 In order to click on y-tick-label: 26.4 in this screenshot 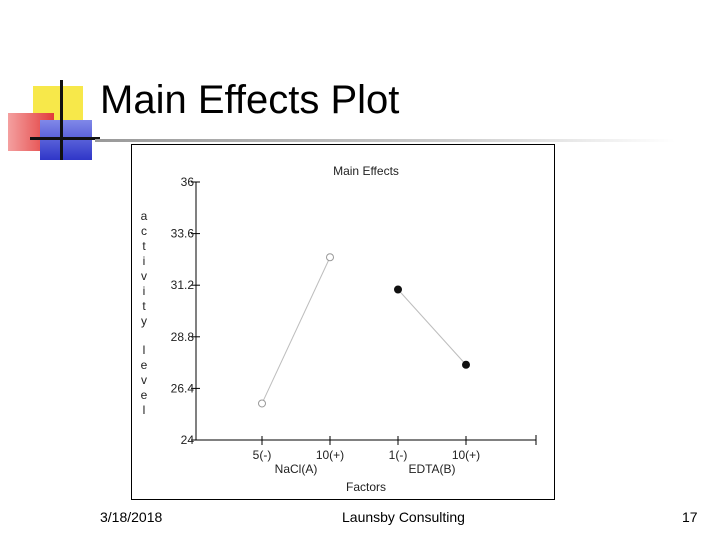, I will do `click(183, 388)`.